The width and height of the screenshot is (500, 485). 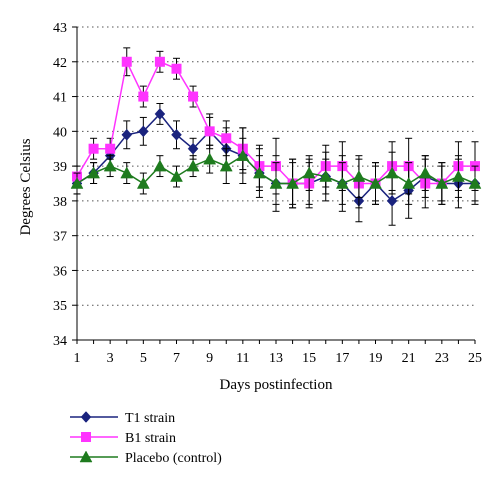 What do you see at coordinates (209, 358) in the screenshot?
I see `x-tick-label: 9` at bounding box center [209, 358].